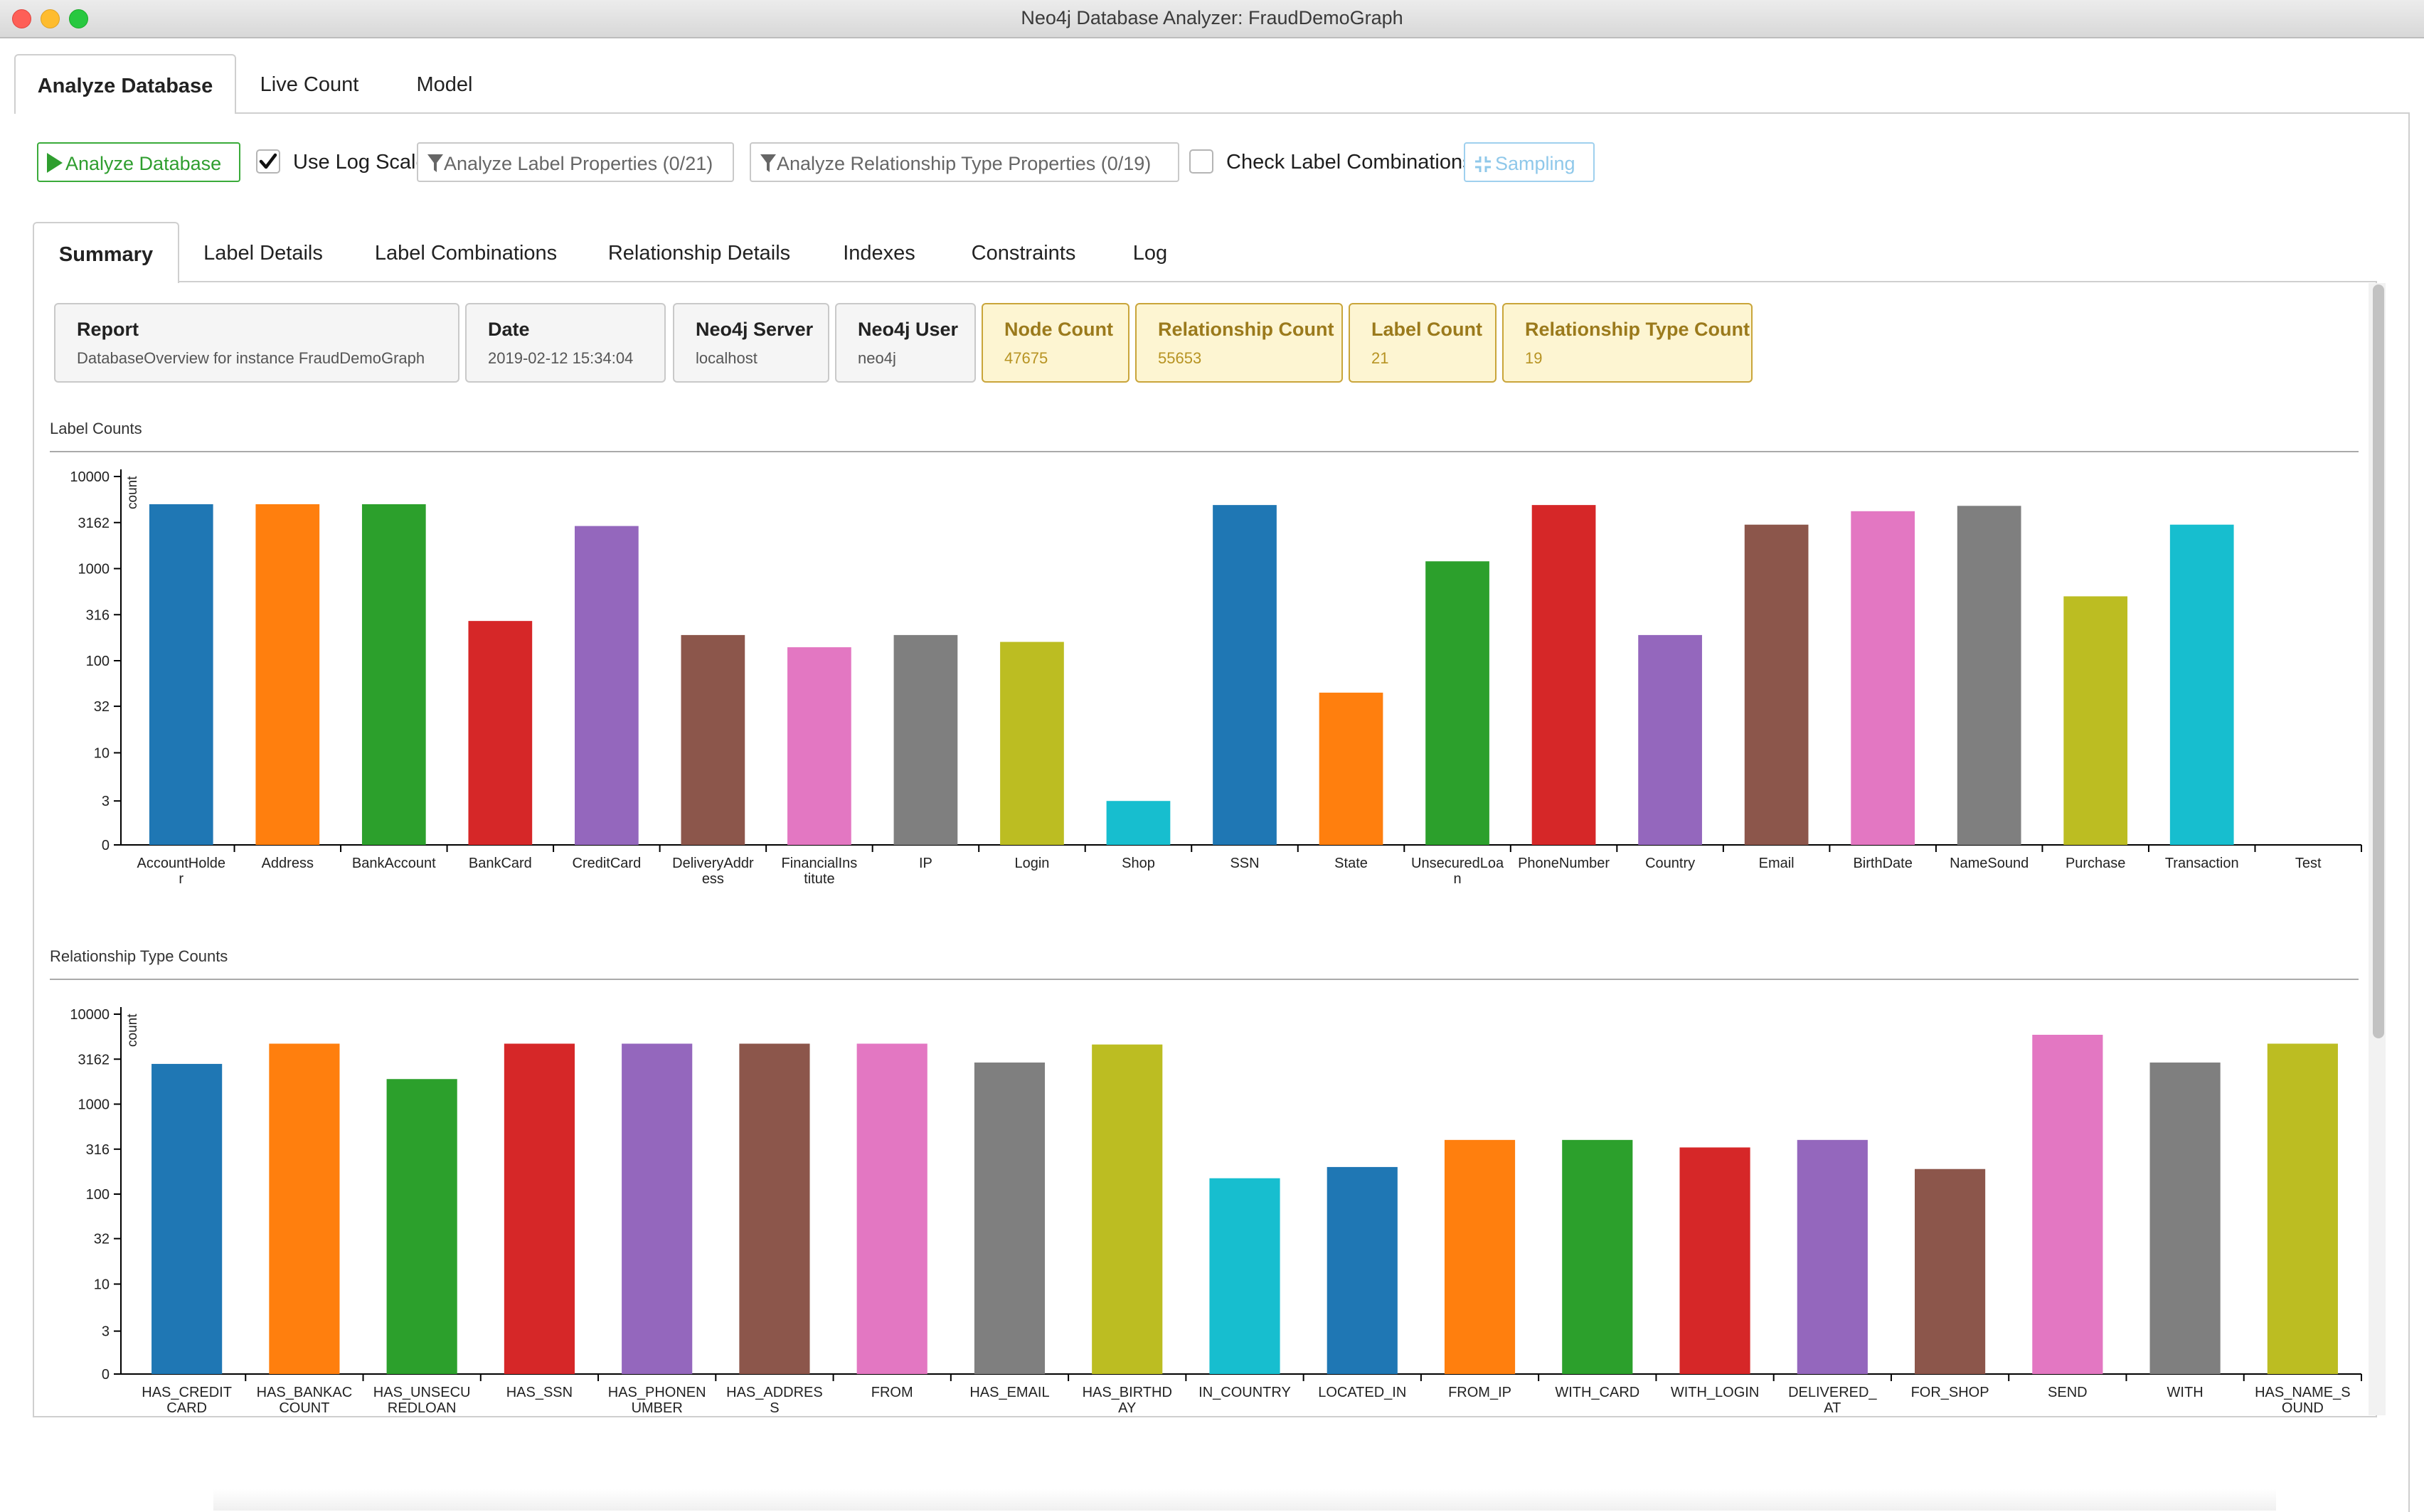 This screenshot has width=2424, height=1512. Describe the element at coordinates (1883, 678) in the screenshot. I see `bar-birthdate` at that location.